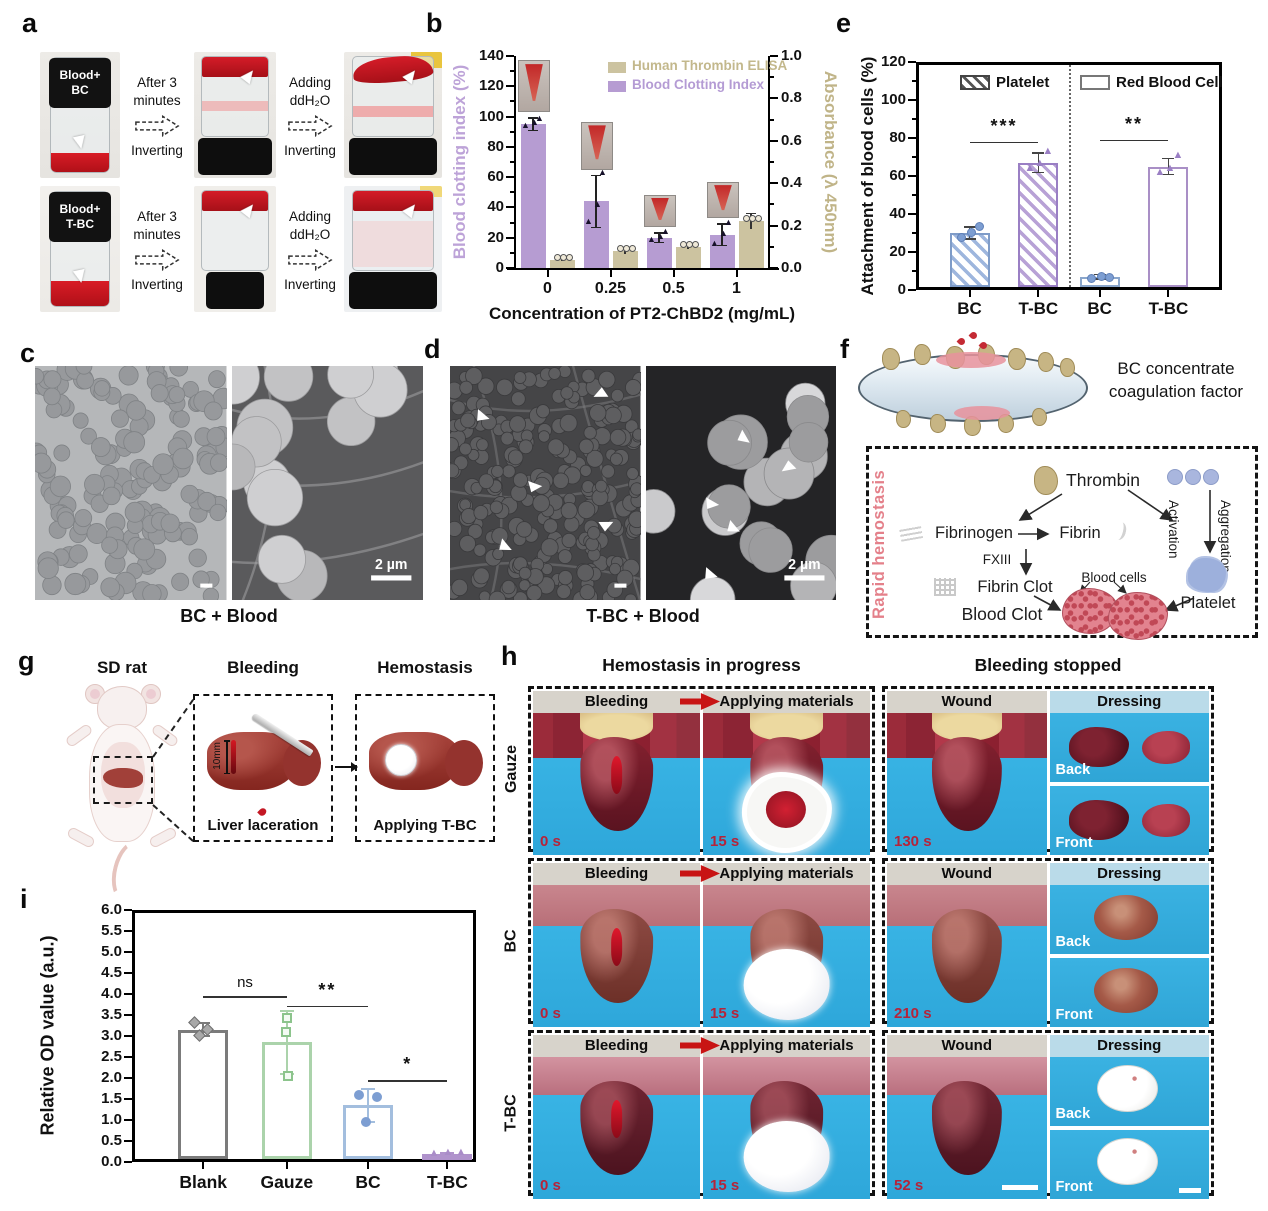 The height and width of the screenshot is (1211, 1268). Describe the element at coordinates (310, 100) in the screenshot. I see `step-text: ddH₂O` at that location.